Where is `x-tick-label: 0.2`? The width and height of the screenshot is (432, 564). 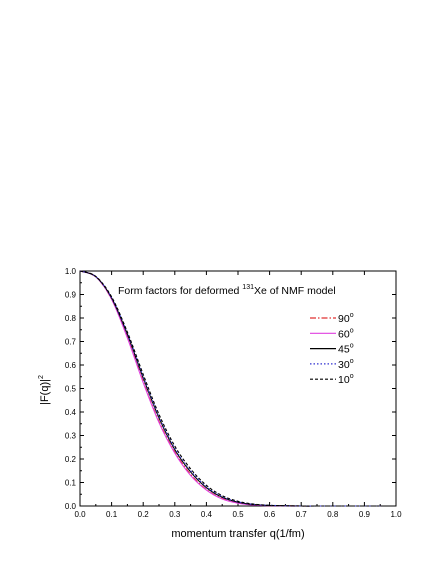
x-tick-label: 0.2 is located at coordinates (144, 514).